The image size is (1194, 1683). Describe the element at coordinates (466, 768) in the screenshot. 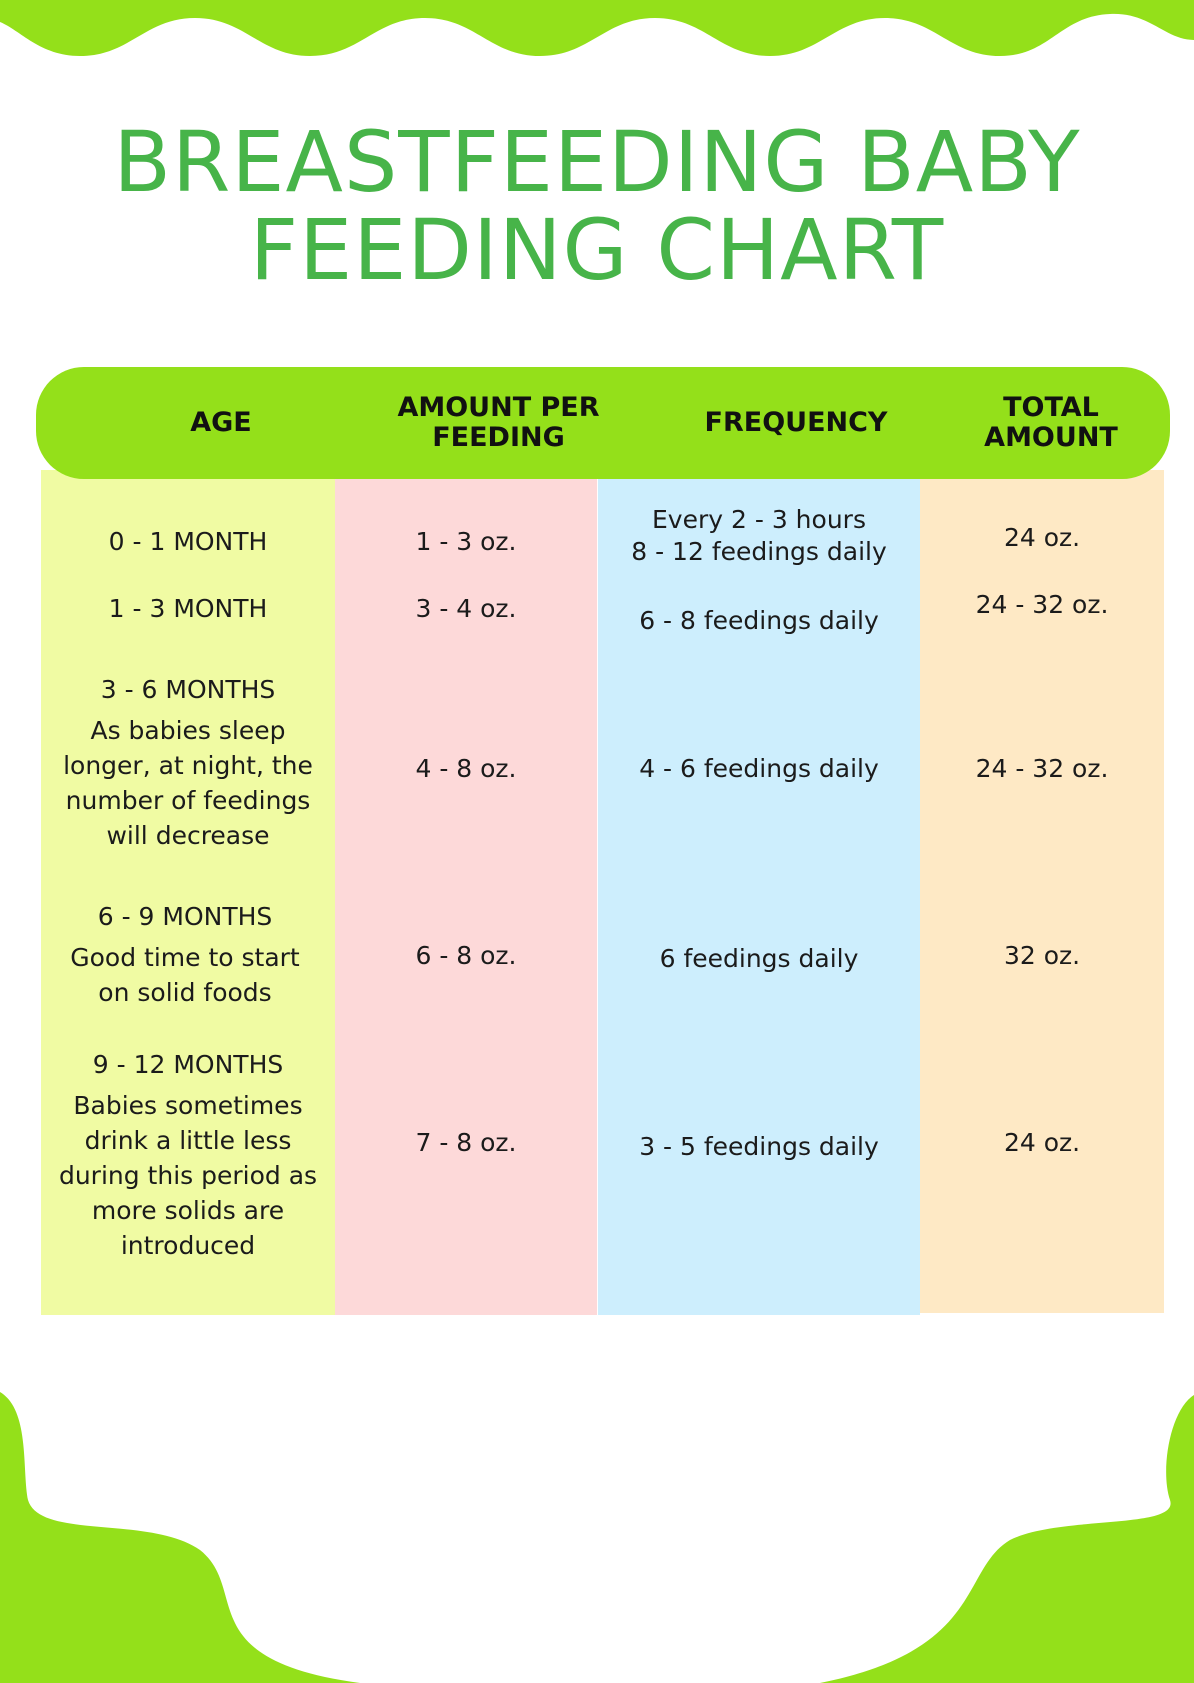

I see `row-3-amount: 4 - 8 oz.` at that location.